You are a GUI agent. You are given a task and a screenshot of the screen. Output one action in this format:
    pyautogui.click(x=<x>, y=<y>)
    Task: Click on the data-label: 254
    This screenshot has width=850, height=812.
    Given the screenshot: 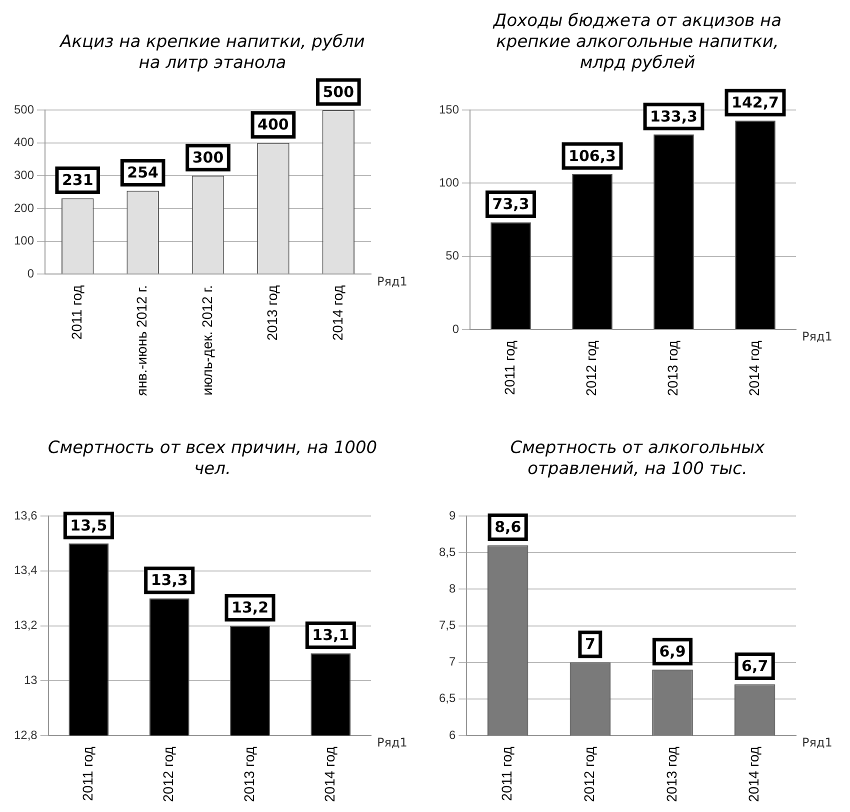 What is the action you would take?
    pyautogui.click(x=142, y=173)
    